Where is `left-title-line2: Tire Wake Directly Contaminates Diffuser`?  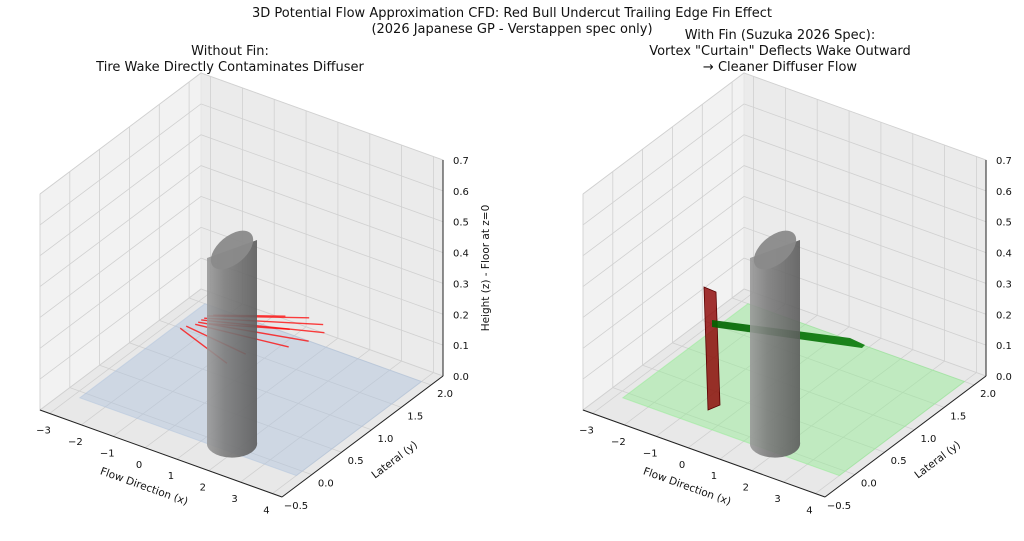
left-title-line2: Tire Wake Directly Contaminates Diffuser is located at coordinates (230, 67).